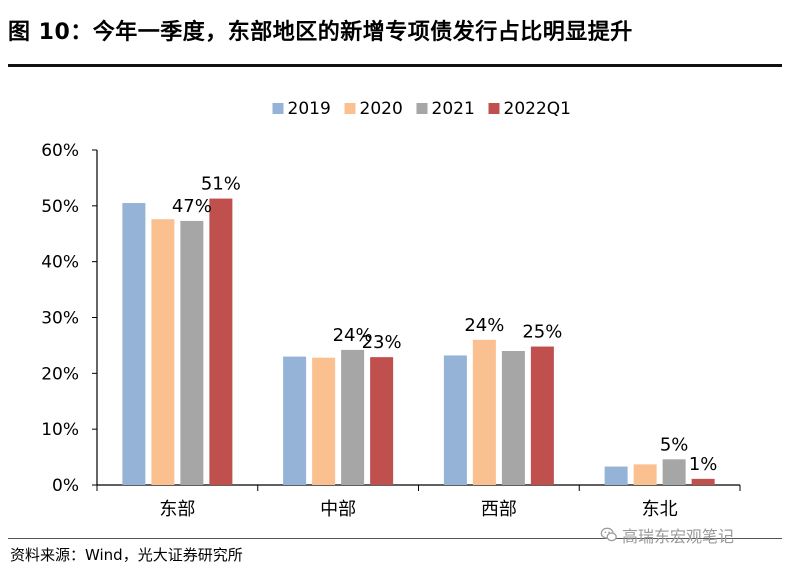  What do you see at coordinates (338, 509) in the screenshot?
I see `x-tick-label: 中部` at bounding box center [338, 509].